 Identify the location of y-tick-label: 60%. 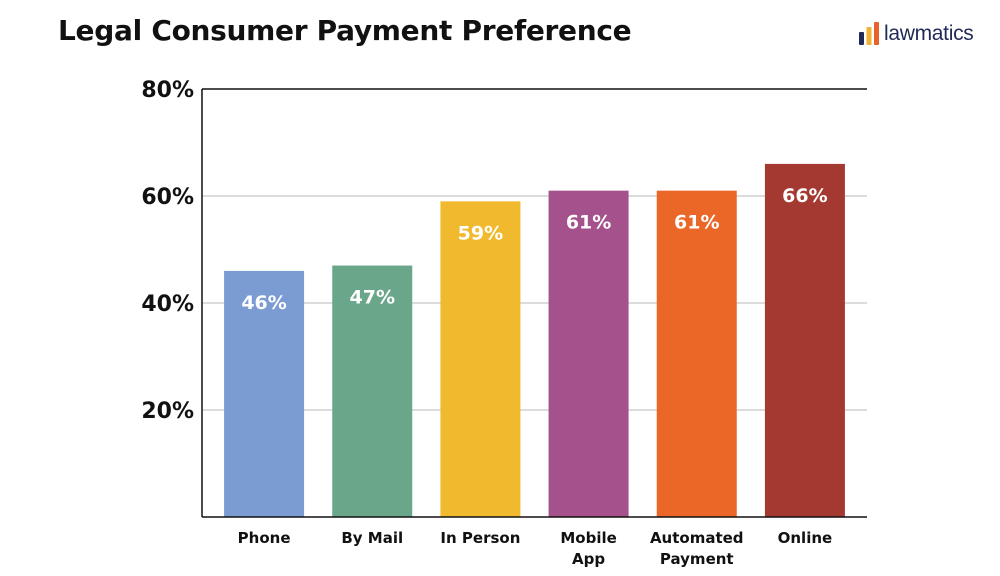
(167, 197).